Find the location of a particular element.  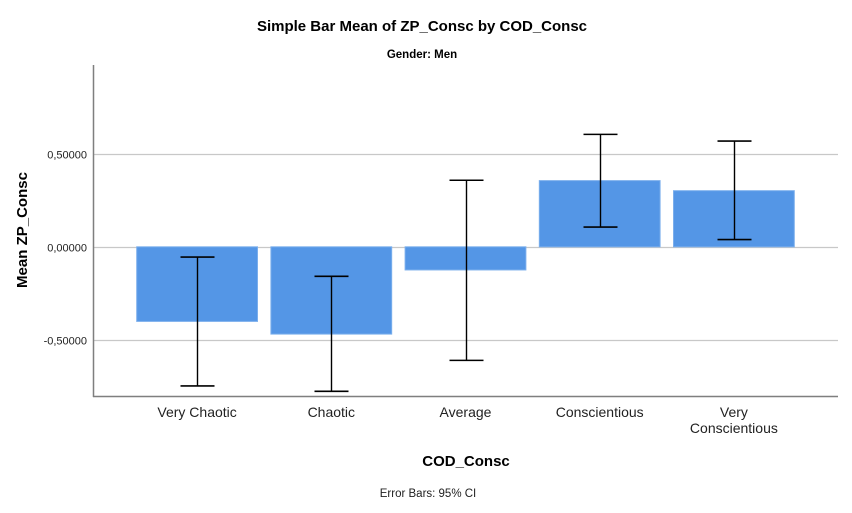

chart-title: Simple Bar Mean of ZP_Consc by COD_Consc is located at coordinates (422, 26).